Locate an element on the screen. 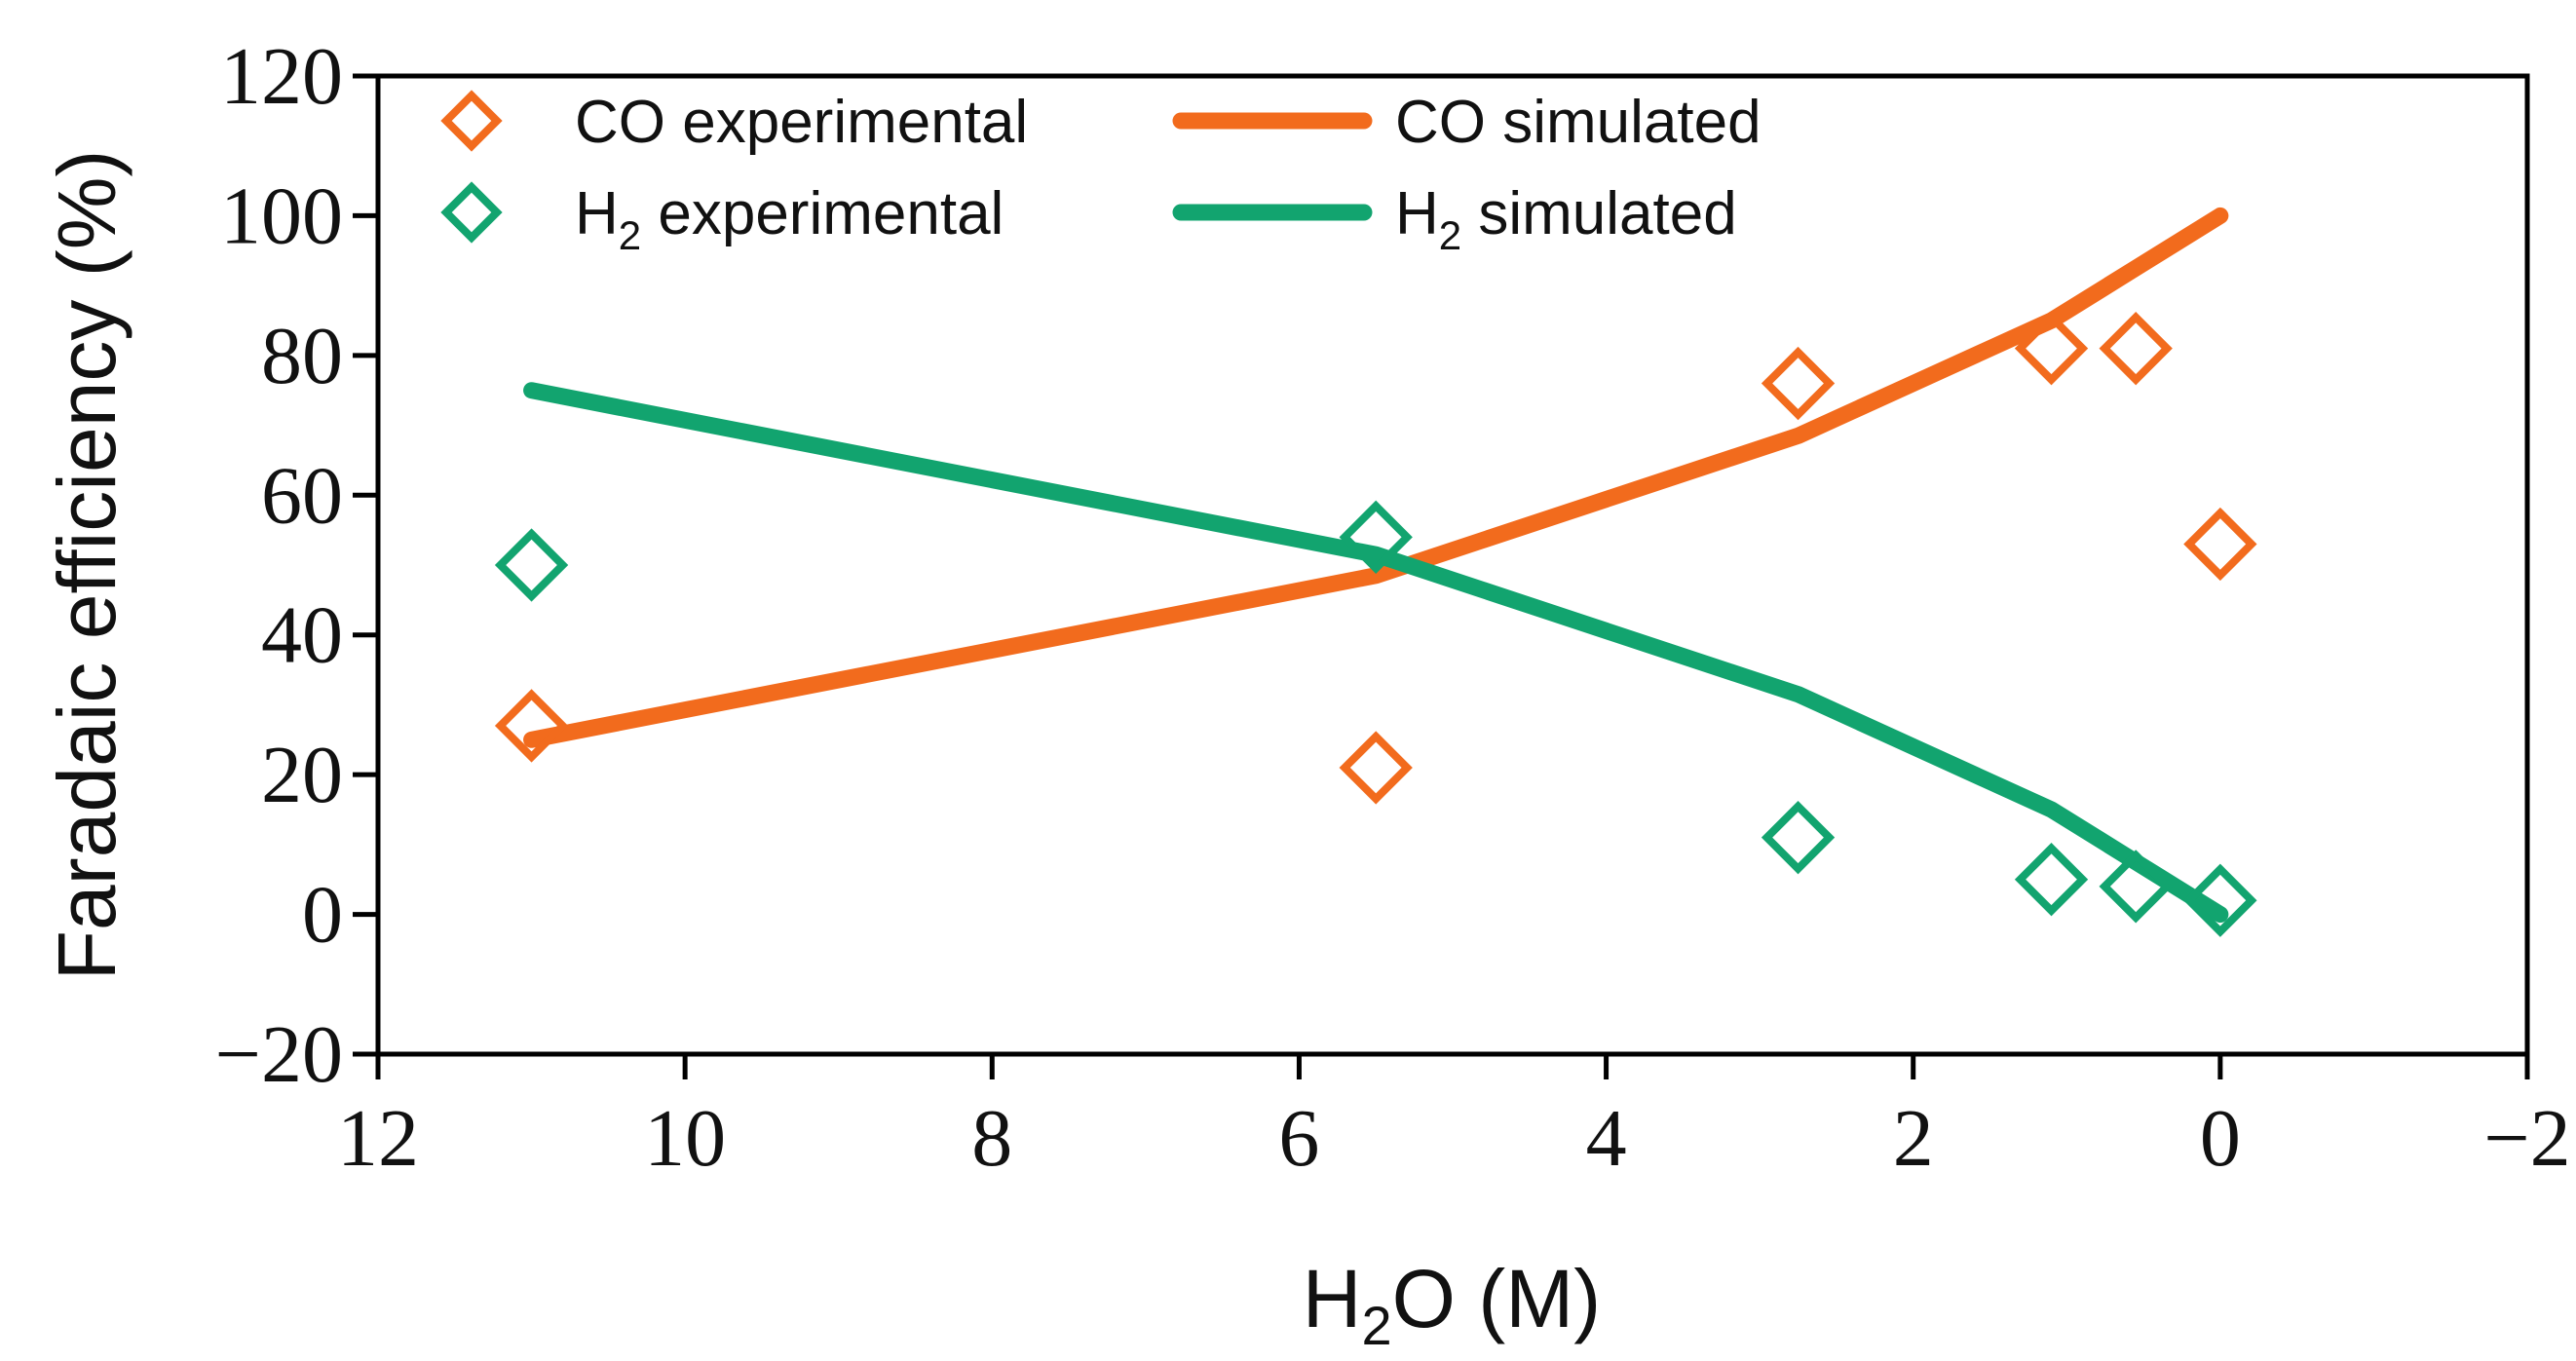 The height and width of the screenshot is (1361, 2576). y-tick-label: 120 is located at coordinates (281, 76).